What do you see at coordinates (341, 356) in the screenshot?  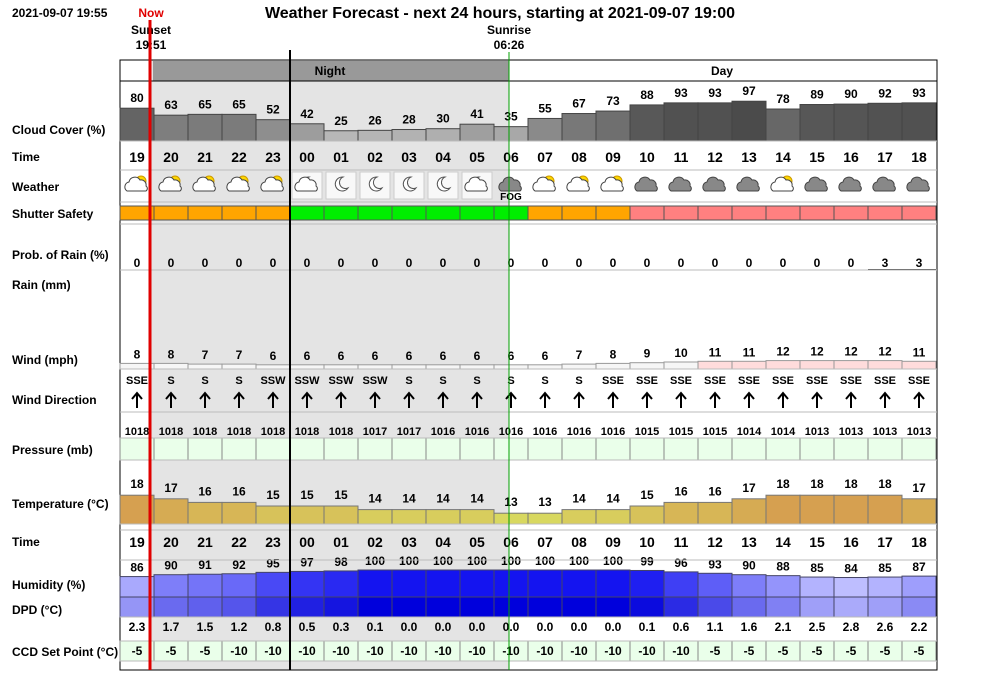 I see `wind-value: 6` at bounding box center [341, 356].